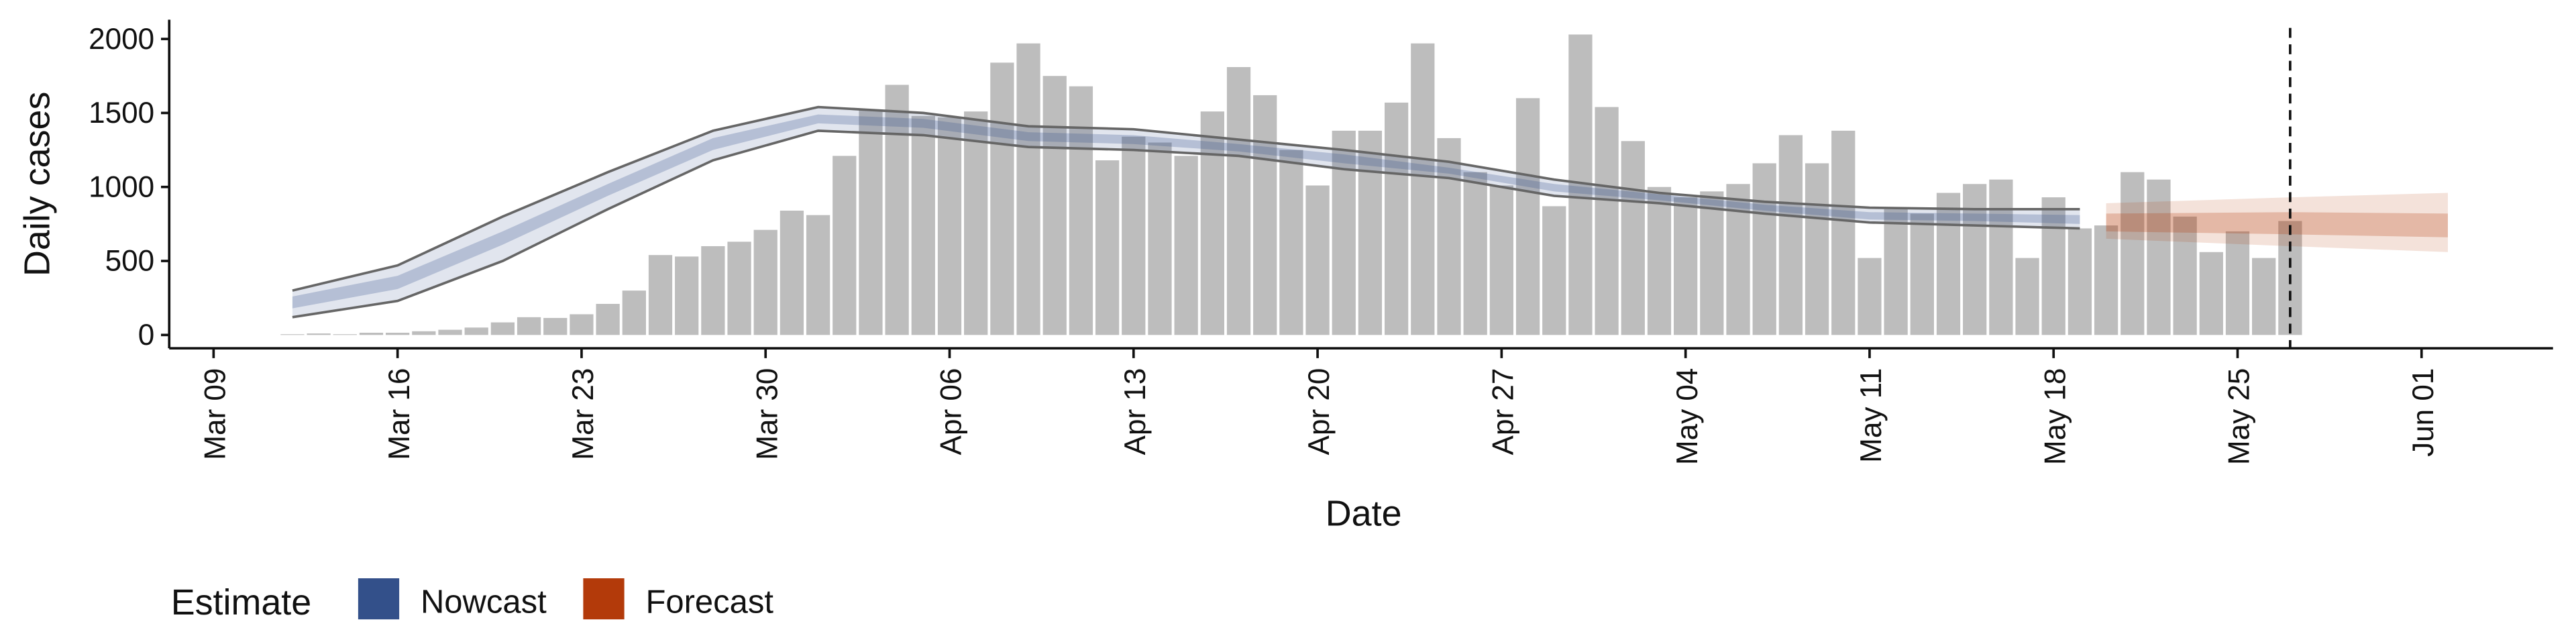 This screenshot has width=2576, height=644. I want to click on x-tick-label: May 18, so click(2055, 417).